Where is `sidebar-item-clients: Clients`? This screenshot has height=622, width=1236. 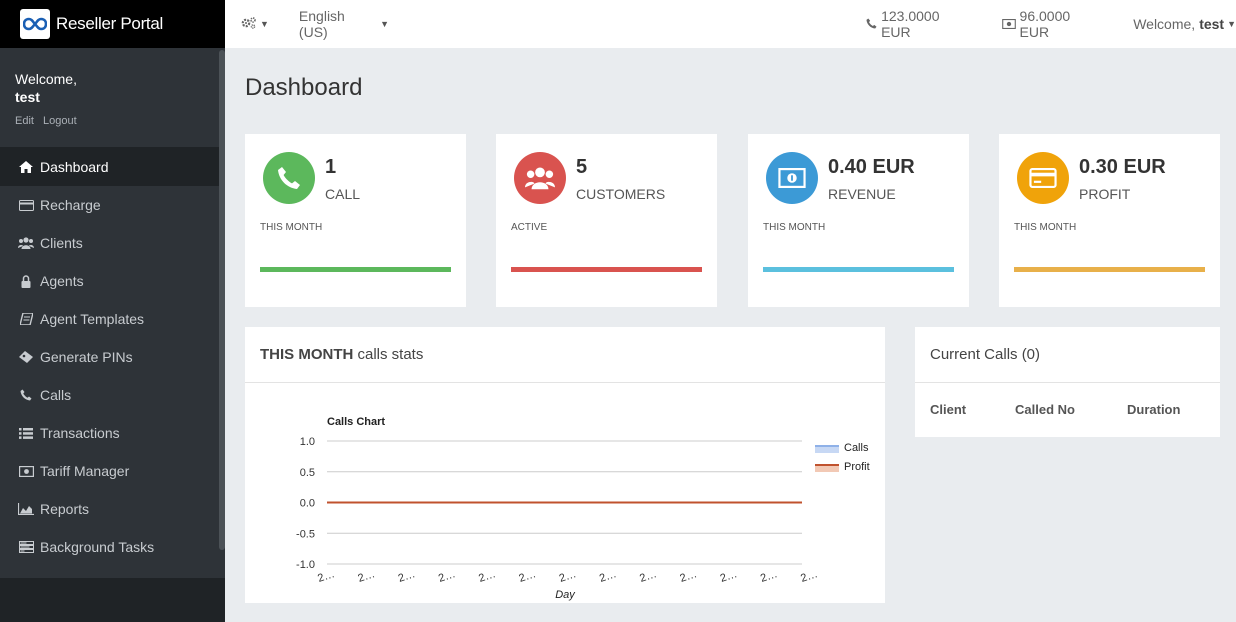
sidebar-item-clients: Clients is located at coordinates (112, 243).